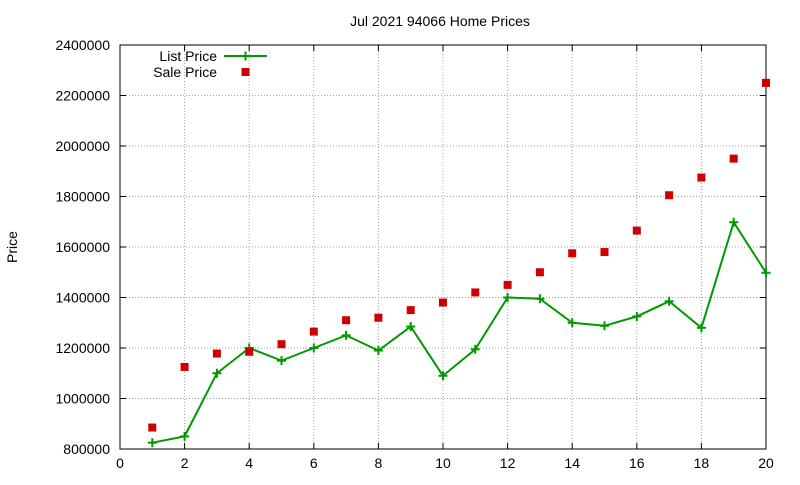  I want to click on y-tick-label: 1000000, so click(82, 399).